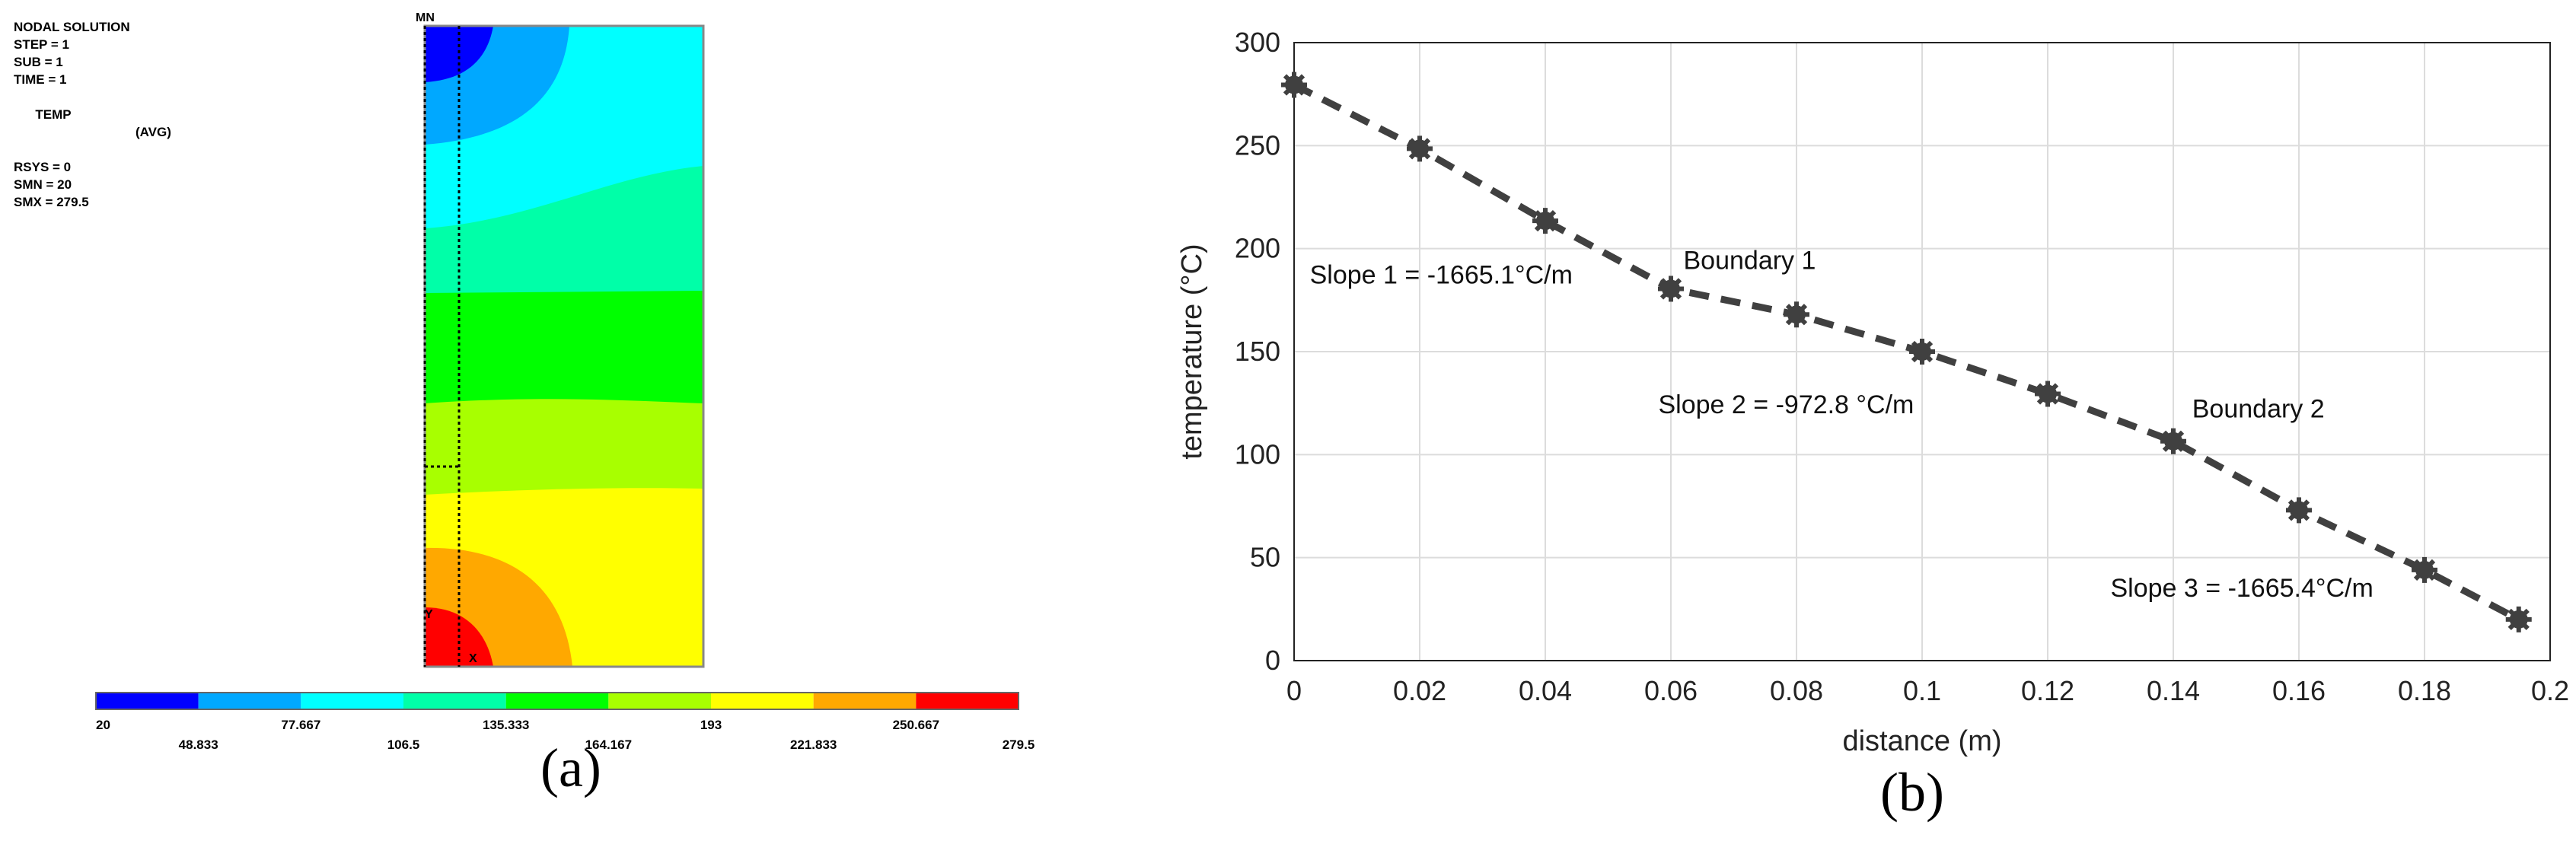  Describe the element at coordinates (1671, 690) in the screenshot. I see `x-tick-label: 0.06` at that location.